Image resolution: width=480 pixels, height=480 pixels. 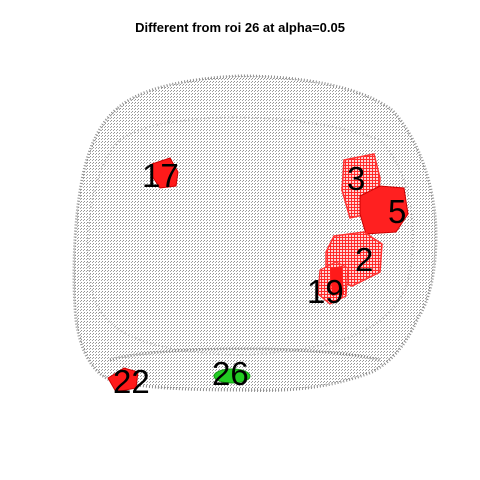 What do you see at coordinates (356, 178) in the screenshot?
I see `roi-label-3: 3` at bounding box center [356, 178].